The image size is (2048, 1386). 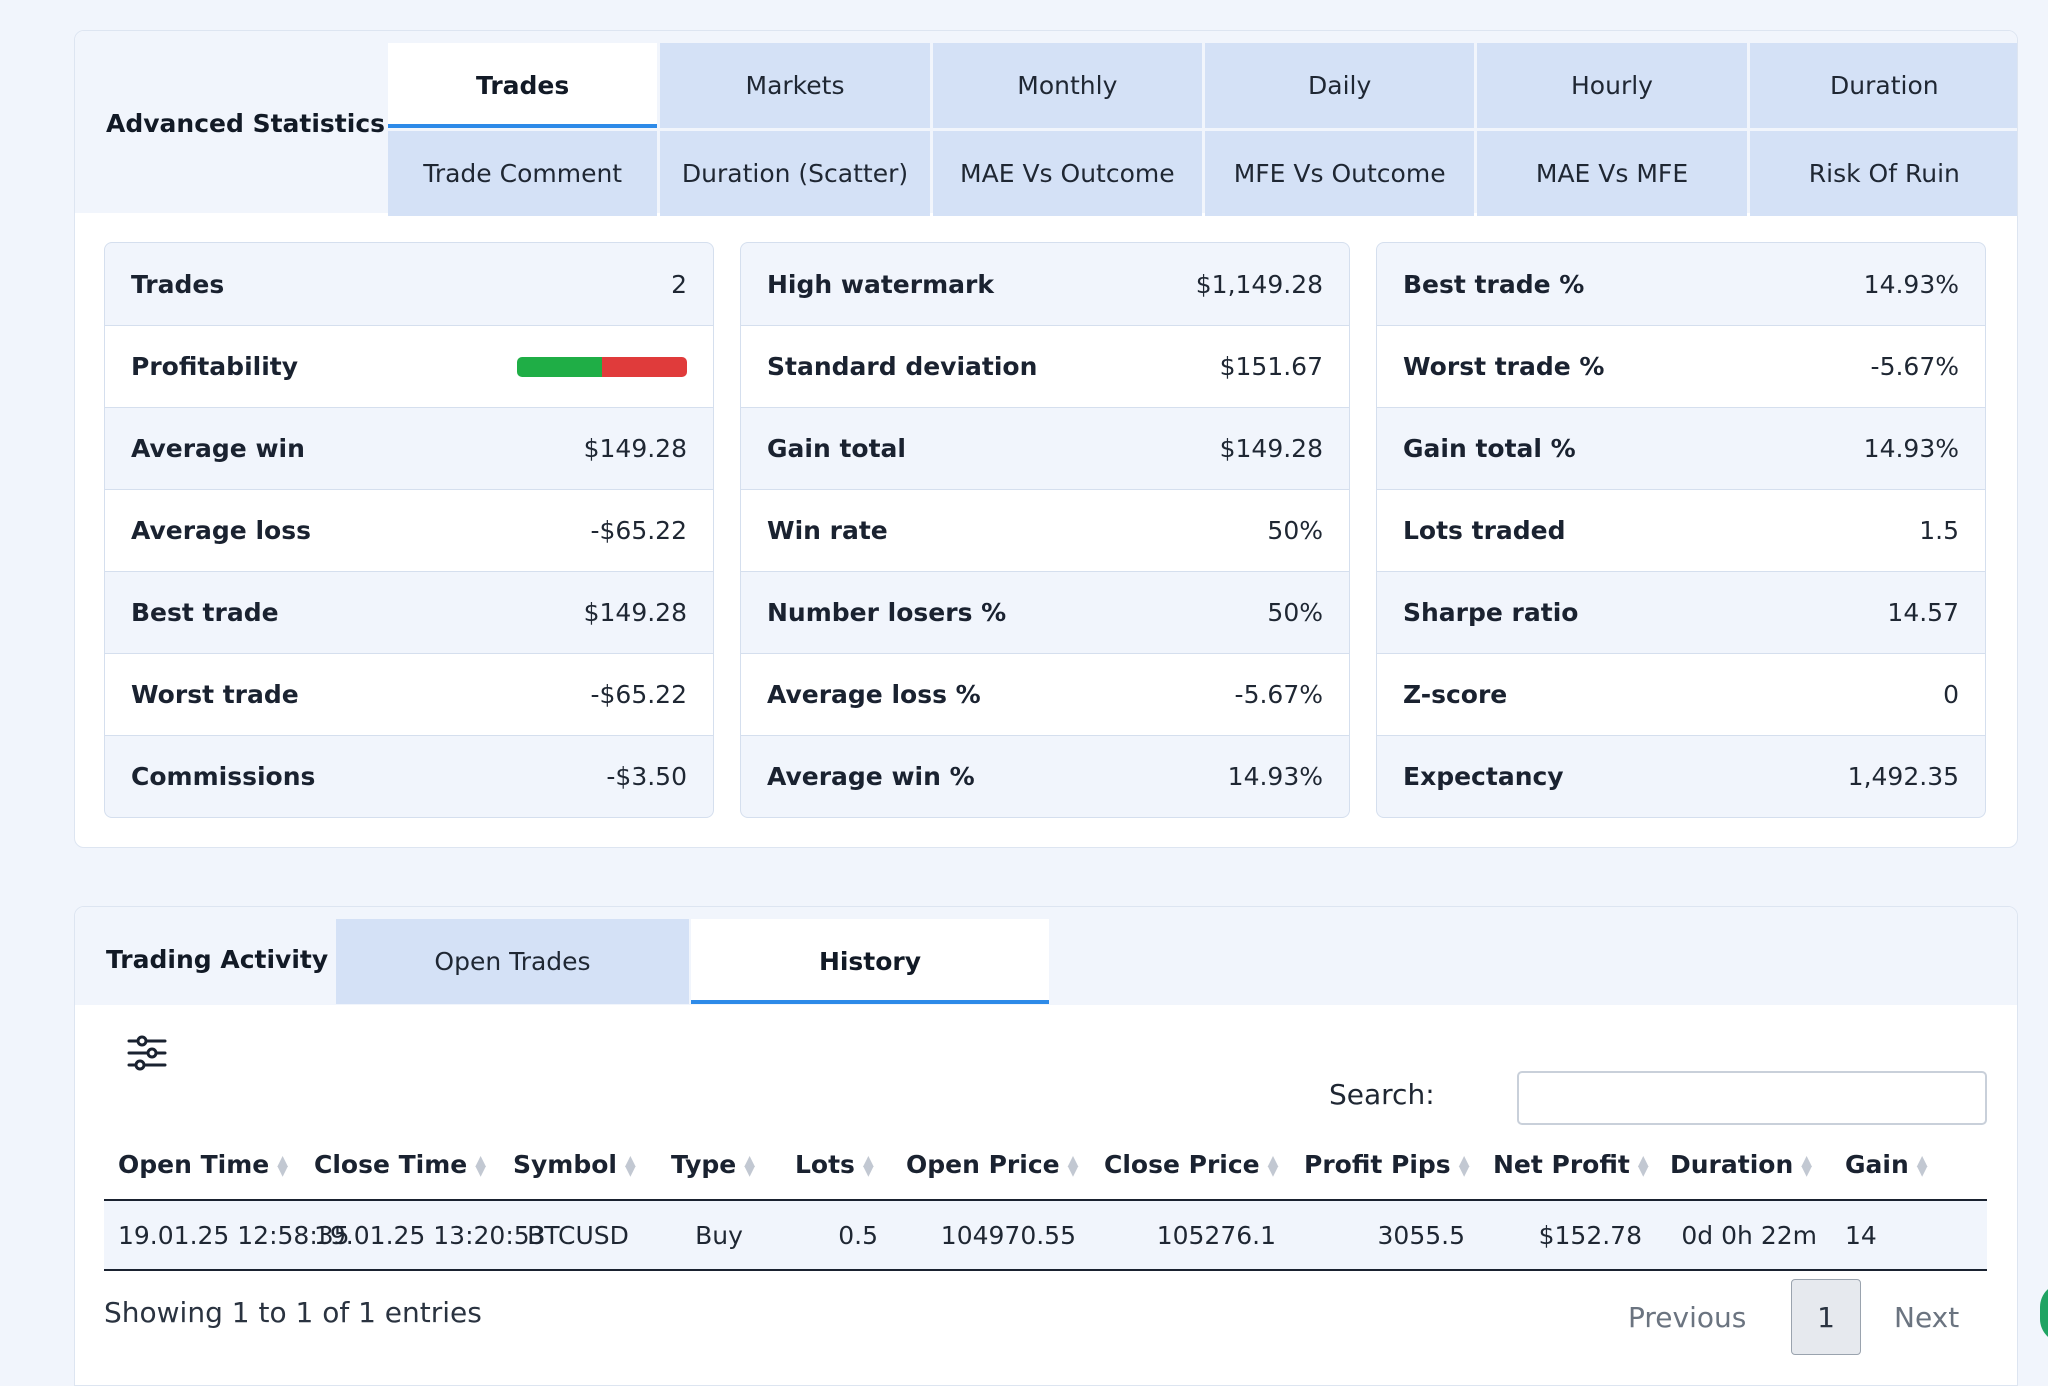 I want to click on column-header-label: Open Price, so click(x=983, y=1164).